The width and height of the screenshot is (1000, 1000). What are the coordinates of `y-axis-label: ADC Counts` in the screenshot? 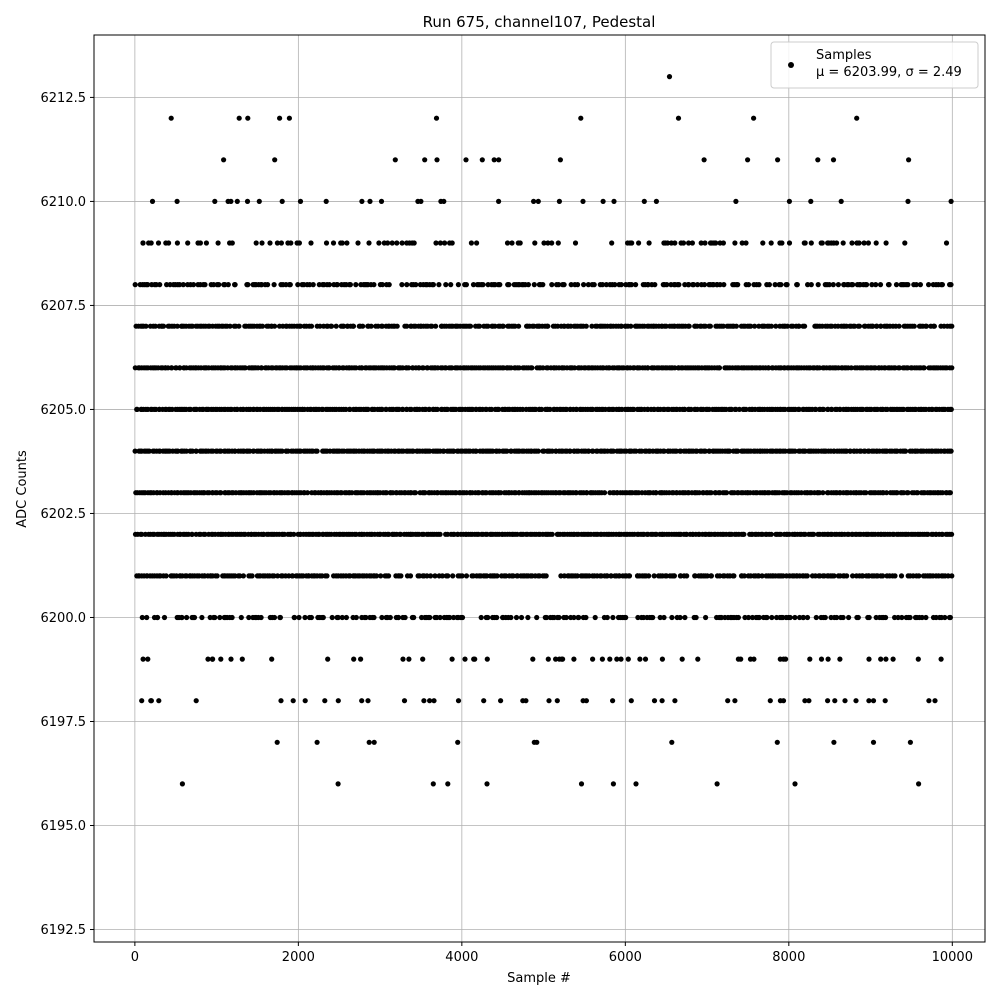 It's located at (22, 489).